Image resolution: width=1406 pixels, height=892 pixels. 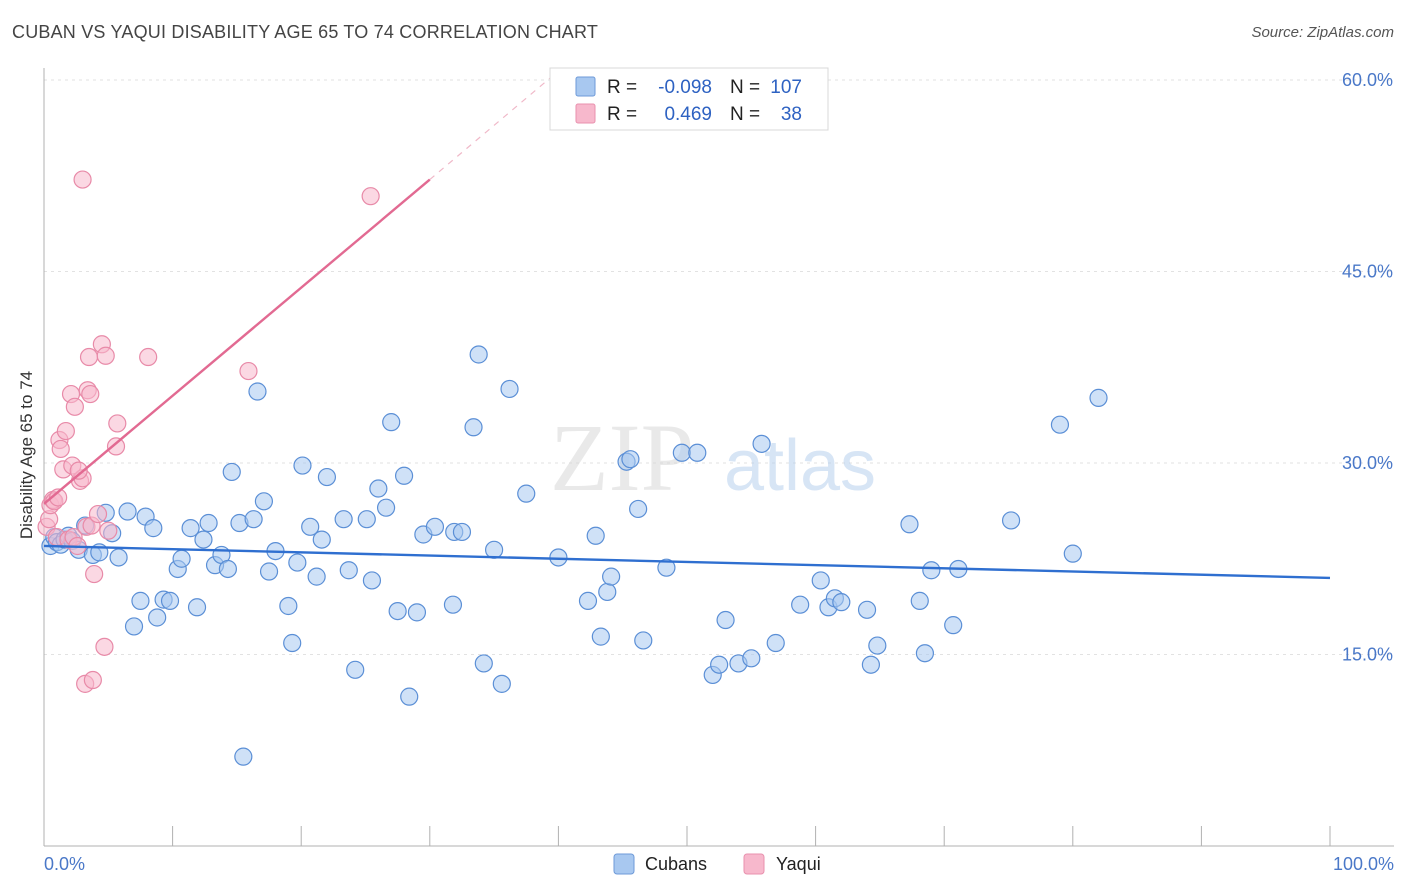 I want to click on x-tick-label-max: 100.0%, so click(x=1363, y=864).